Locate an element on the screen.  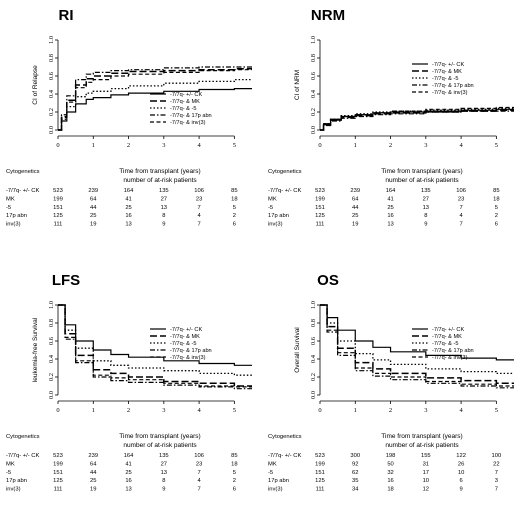
risk-count: 22 is located at coordinates (496, 464).